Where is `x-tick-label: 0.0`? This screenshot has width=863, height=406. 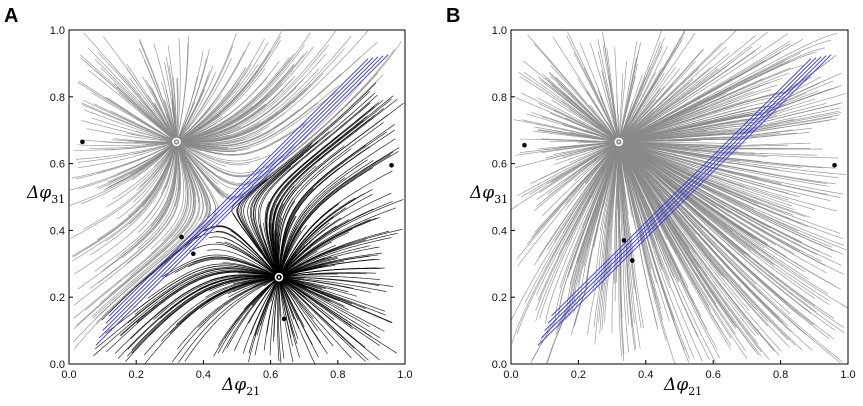
x-tick-label: 0.0 is located at coordinates (510, 375).